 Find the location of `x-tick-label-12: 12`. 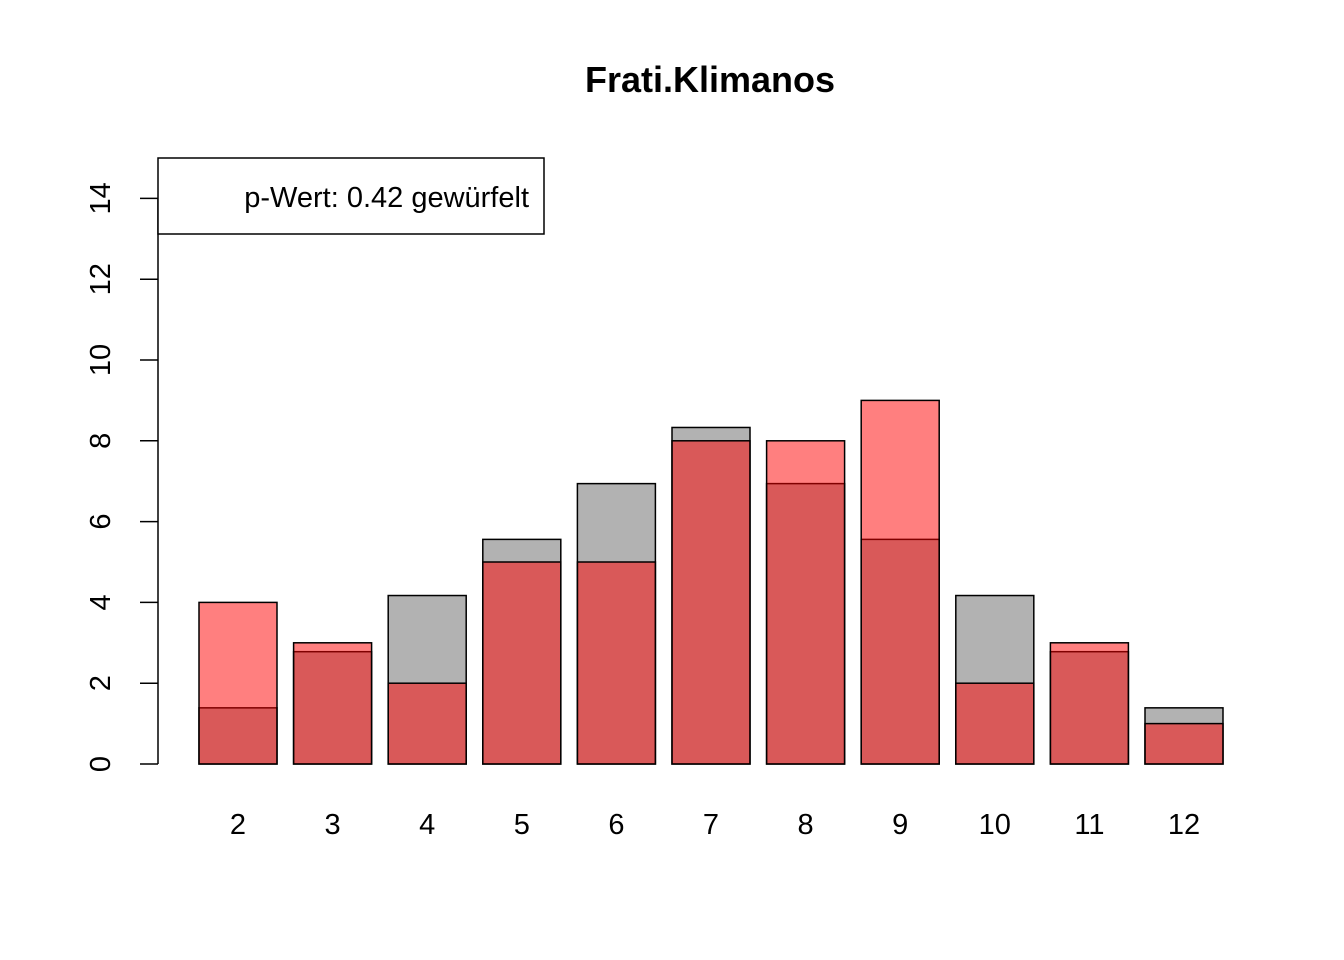

x-tick-label-12: 12 is located at coordinates (1184, 825).